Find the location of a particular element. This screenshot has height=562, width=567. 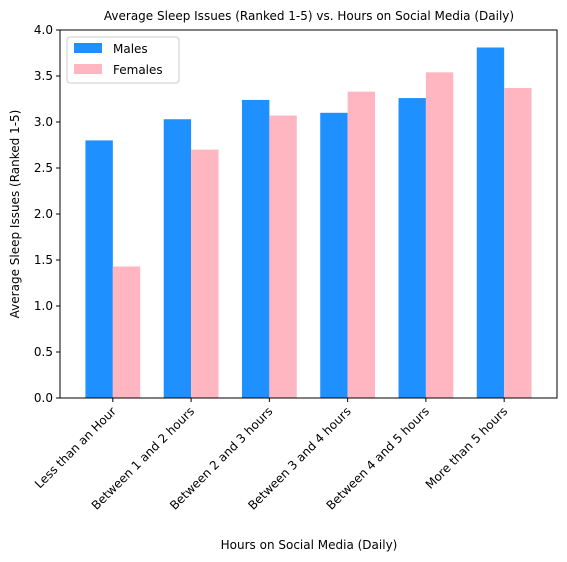

y-tick-label: 3.0 is located at coordinates (43, 122).